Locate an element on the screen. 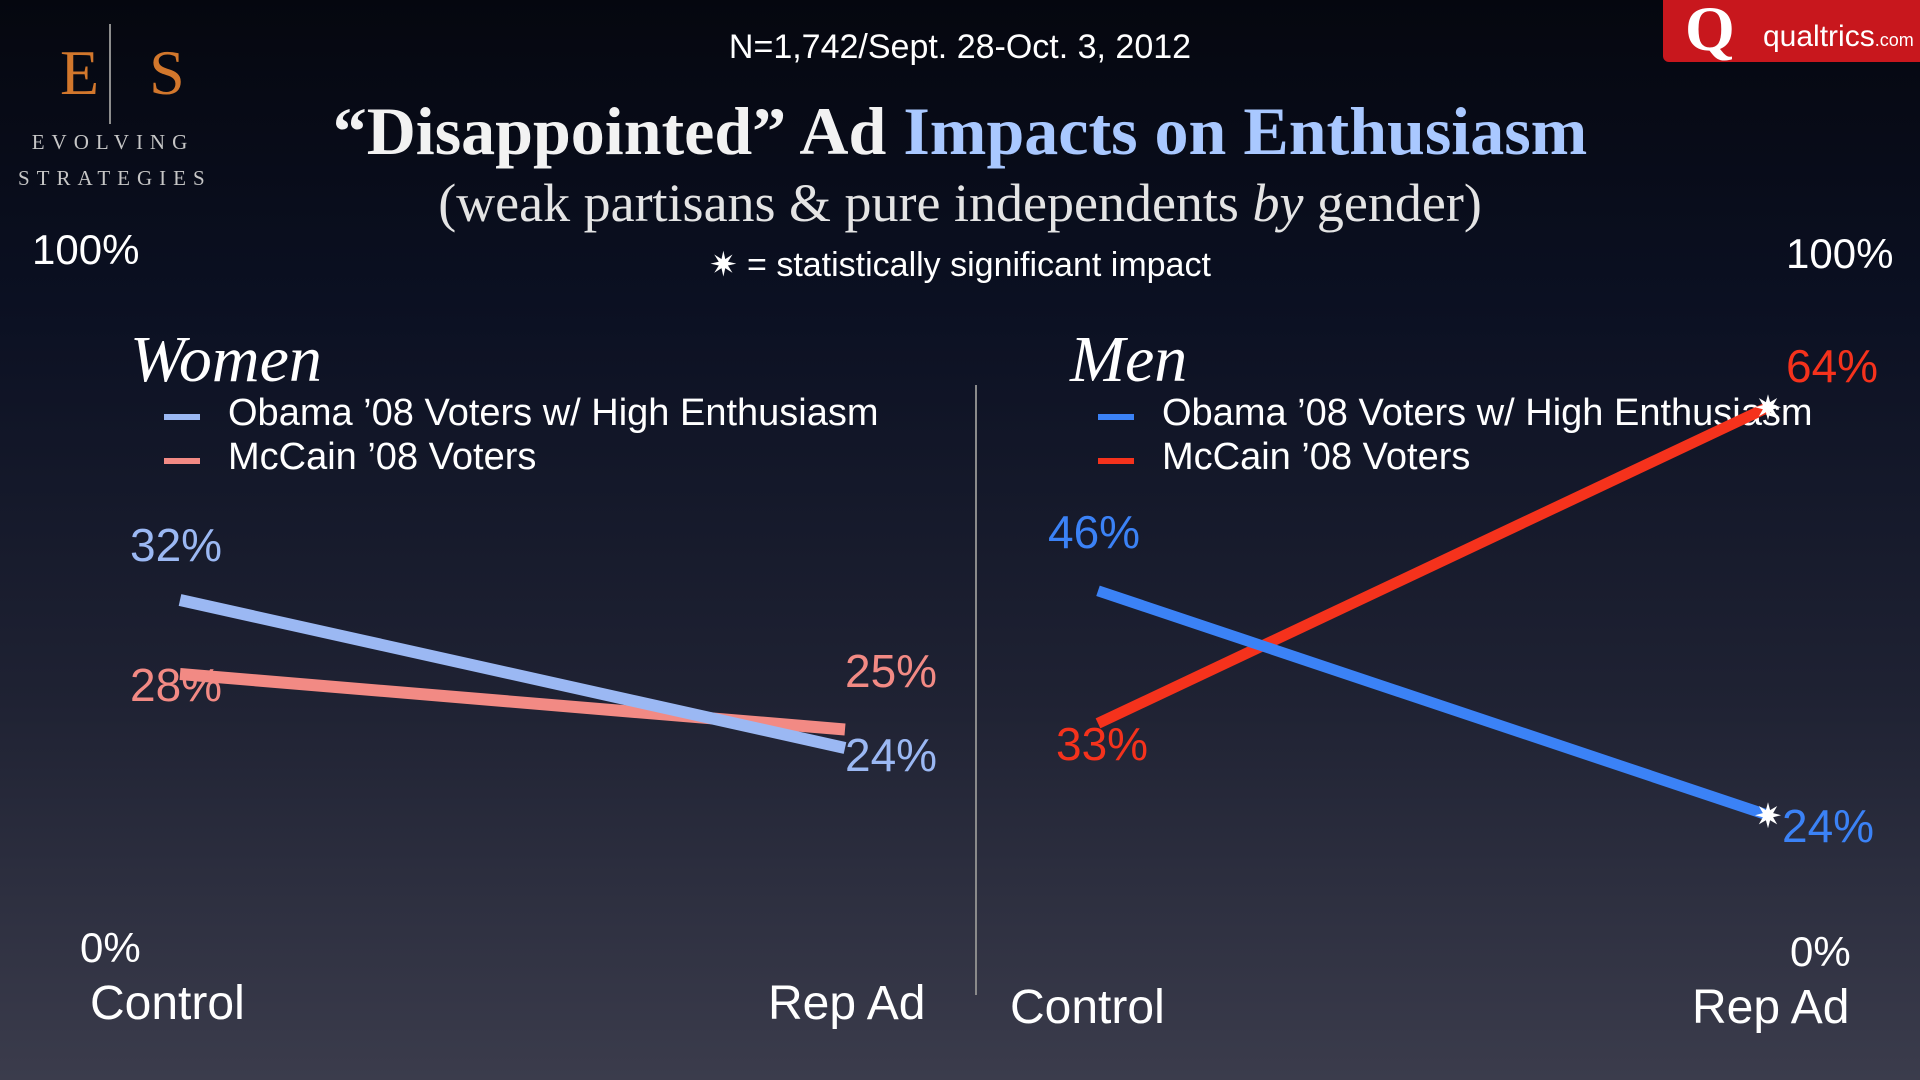  men-series-0-value-label-1: 24% is located at coordinates (1828, 826).